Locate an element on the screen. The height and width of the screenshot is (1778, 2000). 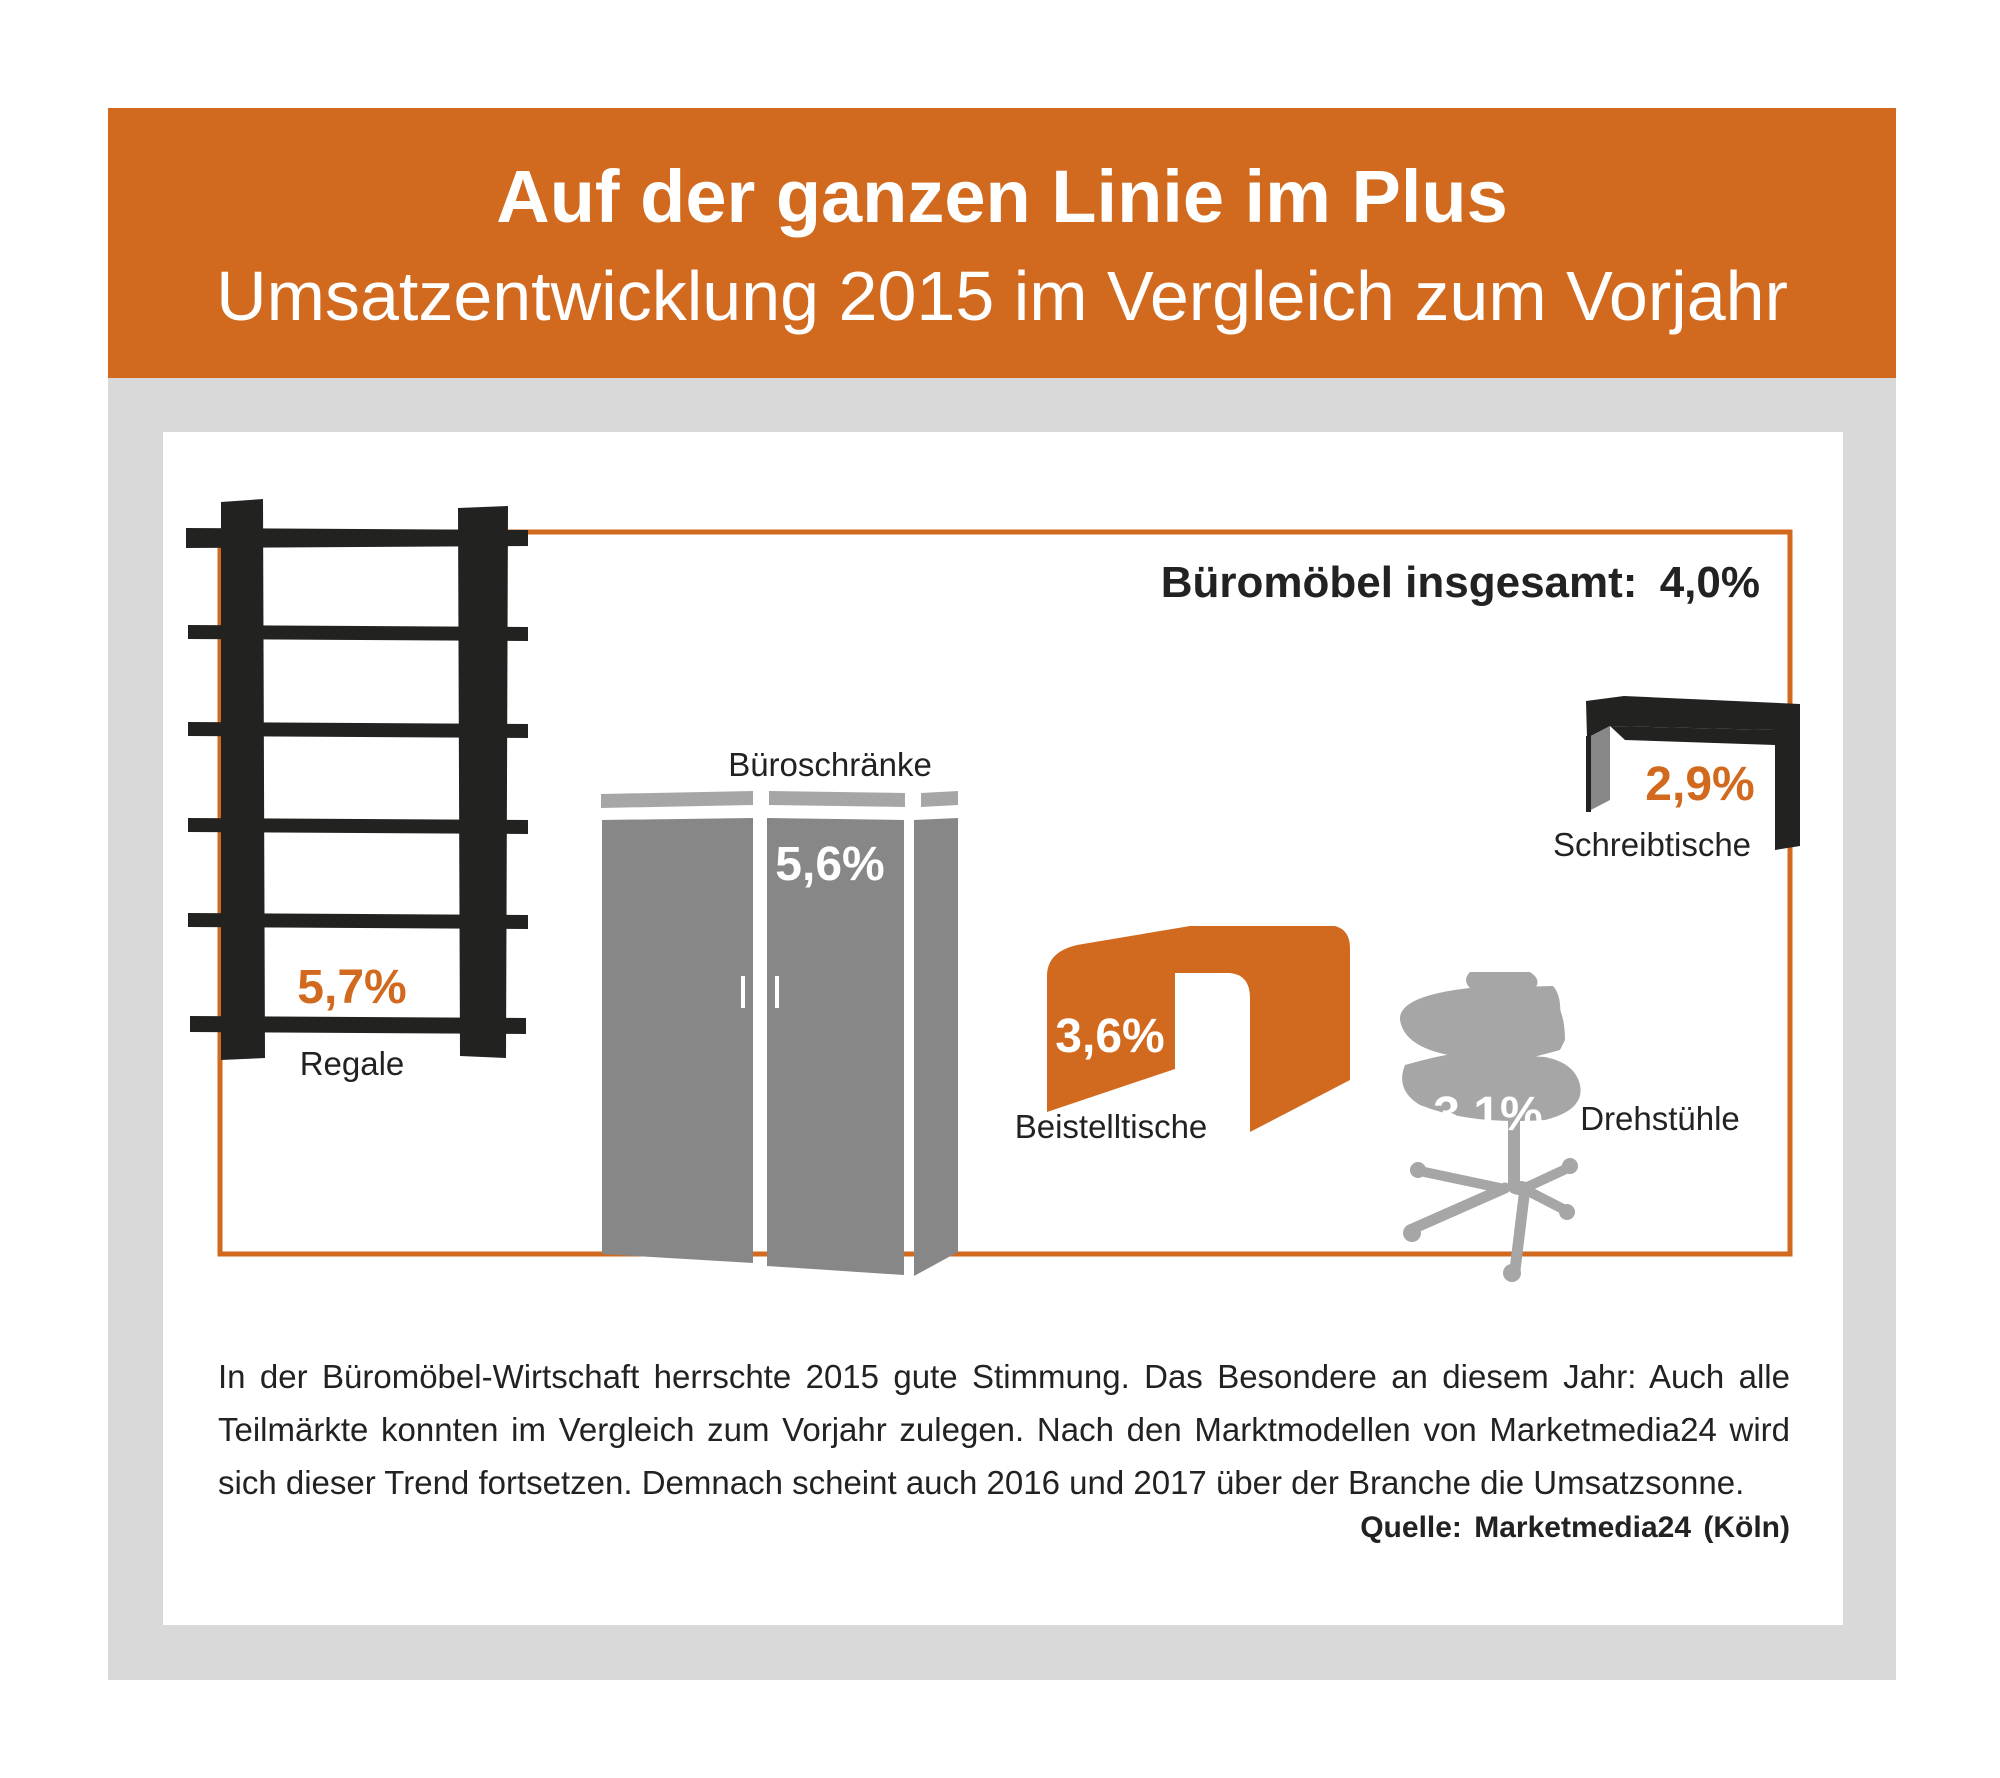
category-label-regale: Regale is located at coordinates (352, 1063).